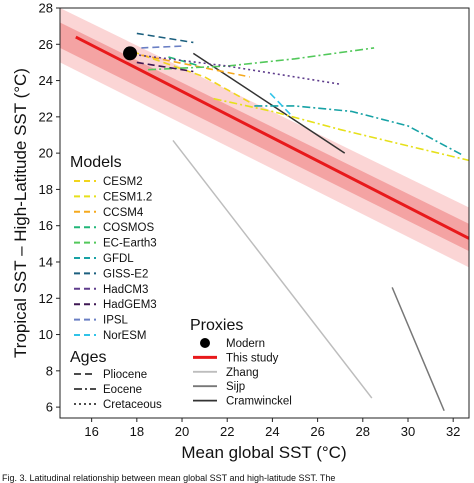 The width and height of the screenshot is (474, 483). I want to click on legend-label-sijp: Sijp, so click(235, 387).